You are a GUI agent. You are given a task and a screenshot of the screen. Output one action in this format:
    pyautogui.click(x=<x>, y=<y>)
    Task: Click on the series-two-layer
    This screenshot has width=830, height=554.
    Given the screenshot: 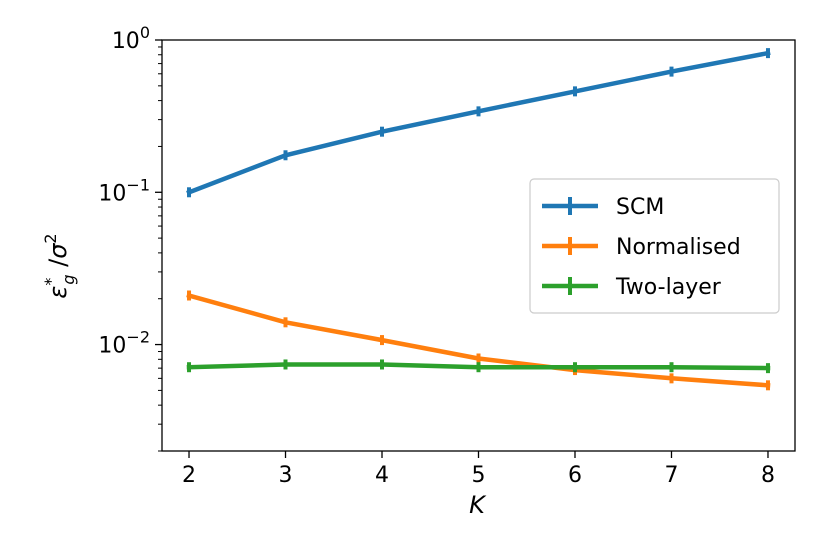 What is the action you would take?
    pyautogui.click(x=478, y=366)
    